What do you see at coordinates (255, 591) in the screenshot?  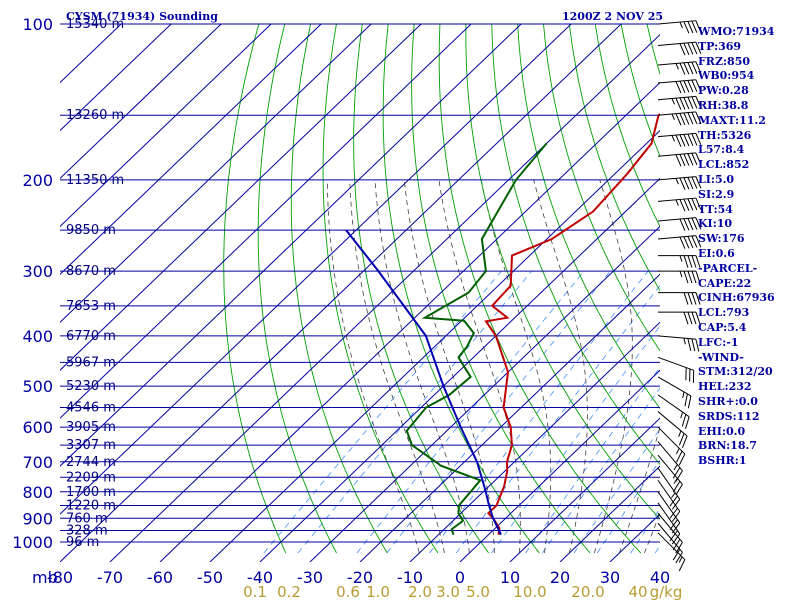 I see `mixing-ratio-label: 0.1` at bounding box center [255, 591].